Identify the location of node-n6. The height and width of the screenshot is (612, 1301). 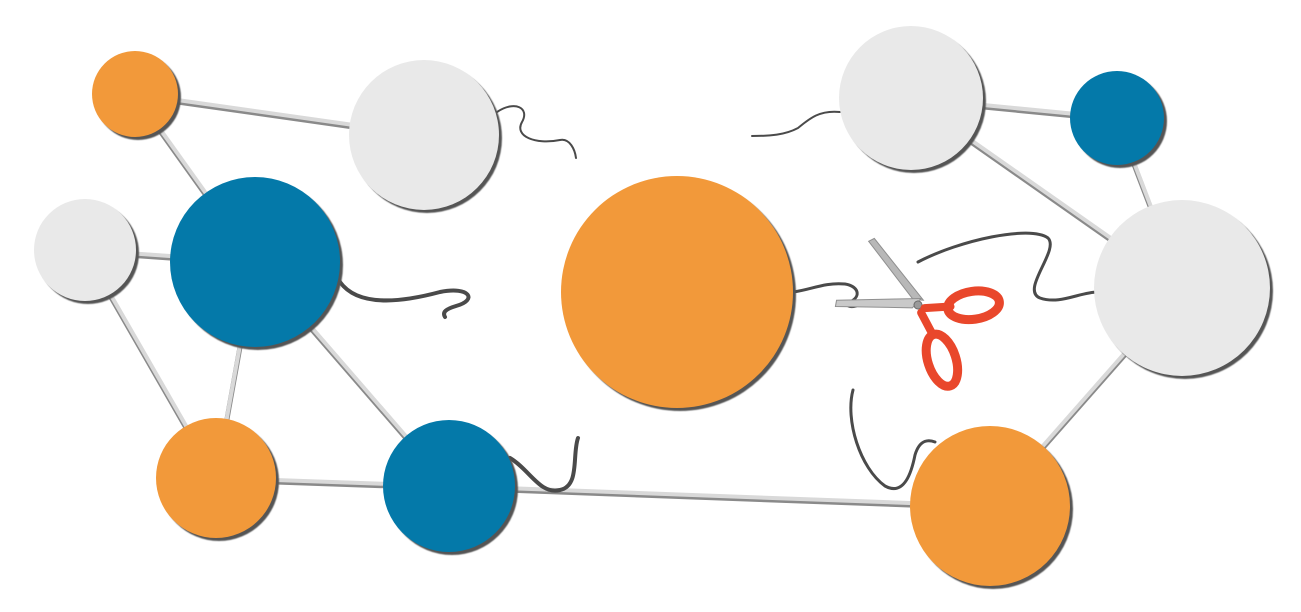
(449, 486).